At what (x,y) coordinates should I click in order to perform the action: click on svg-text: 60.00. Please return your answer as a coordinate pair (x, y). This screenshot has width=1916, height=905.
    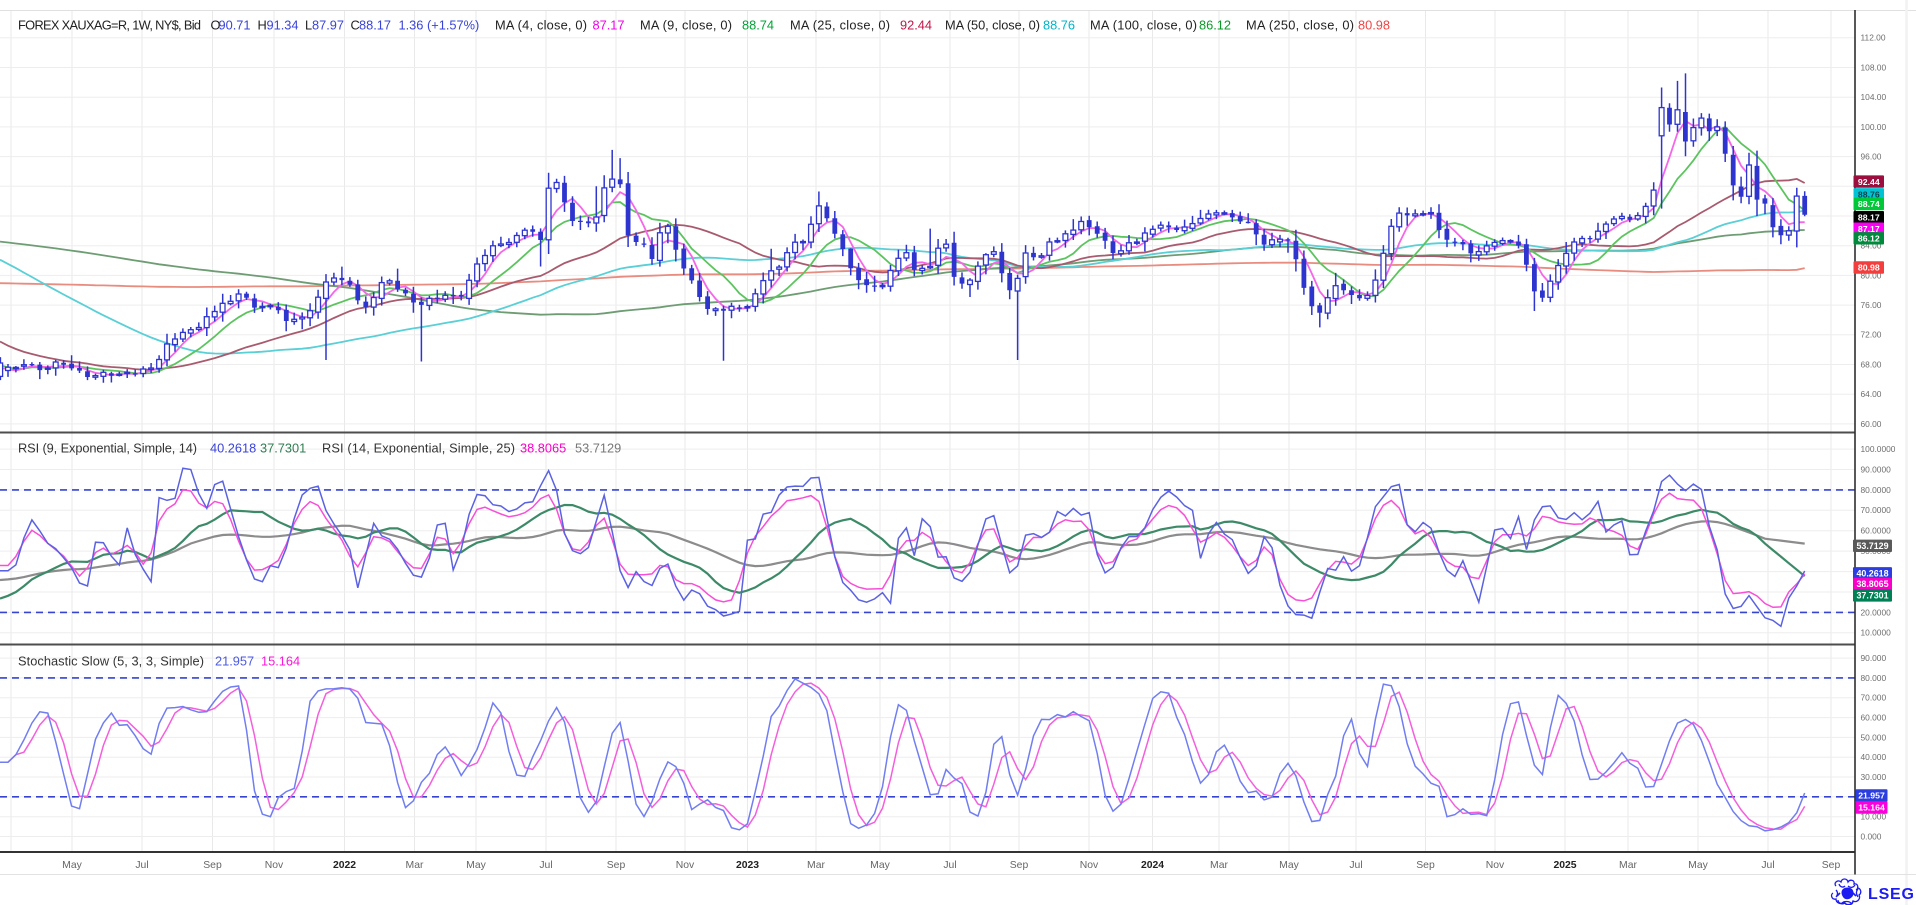
    Looking at the image, I should click on (1871, 424).